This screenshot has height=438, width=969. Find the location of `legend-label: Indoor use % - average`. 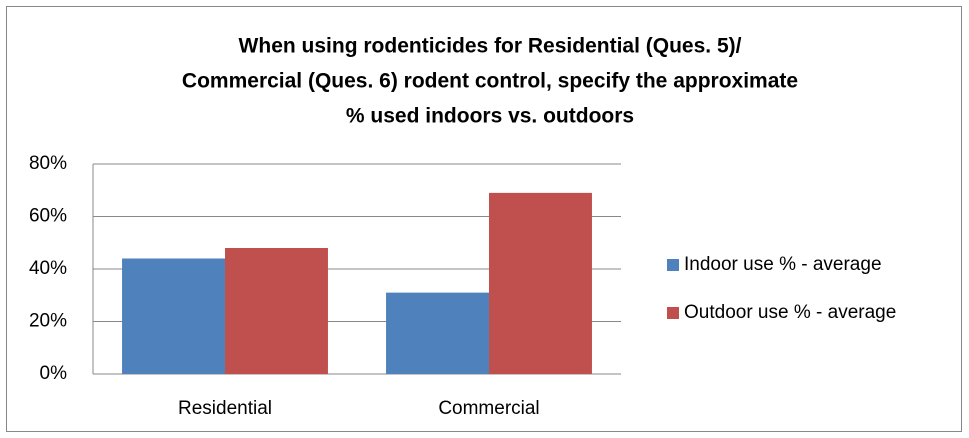

legend-label: Indoor use % - average is located at coordinates (783, 264).